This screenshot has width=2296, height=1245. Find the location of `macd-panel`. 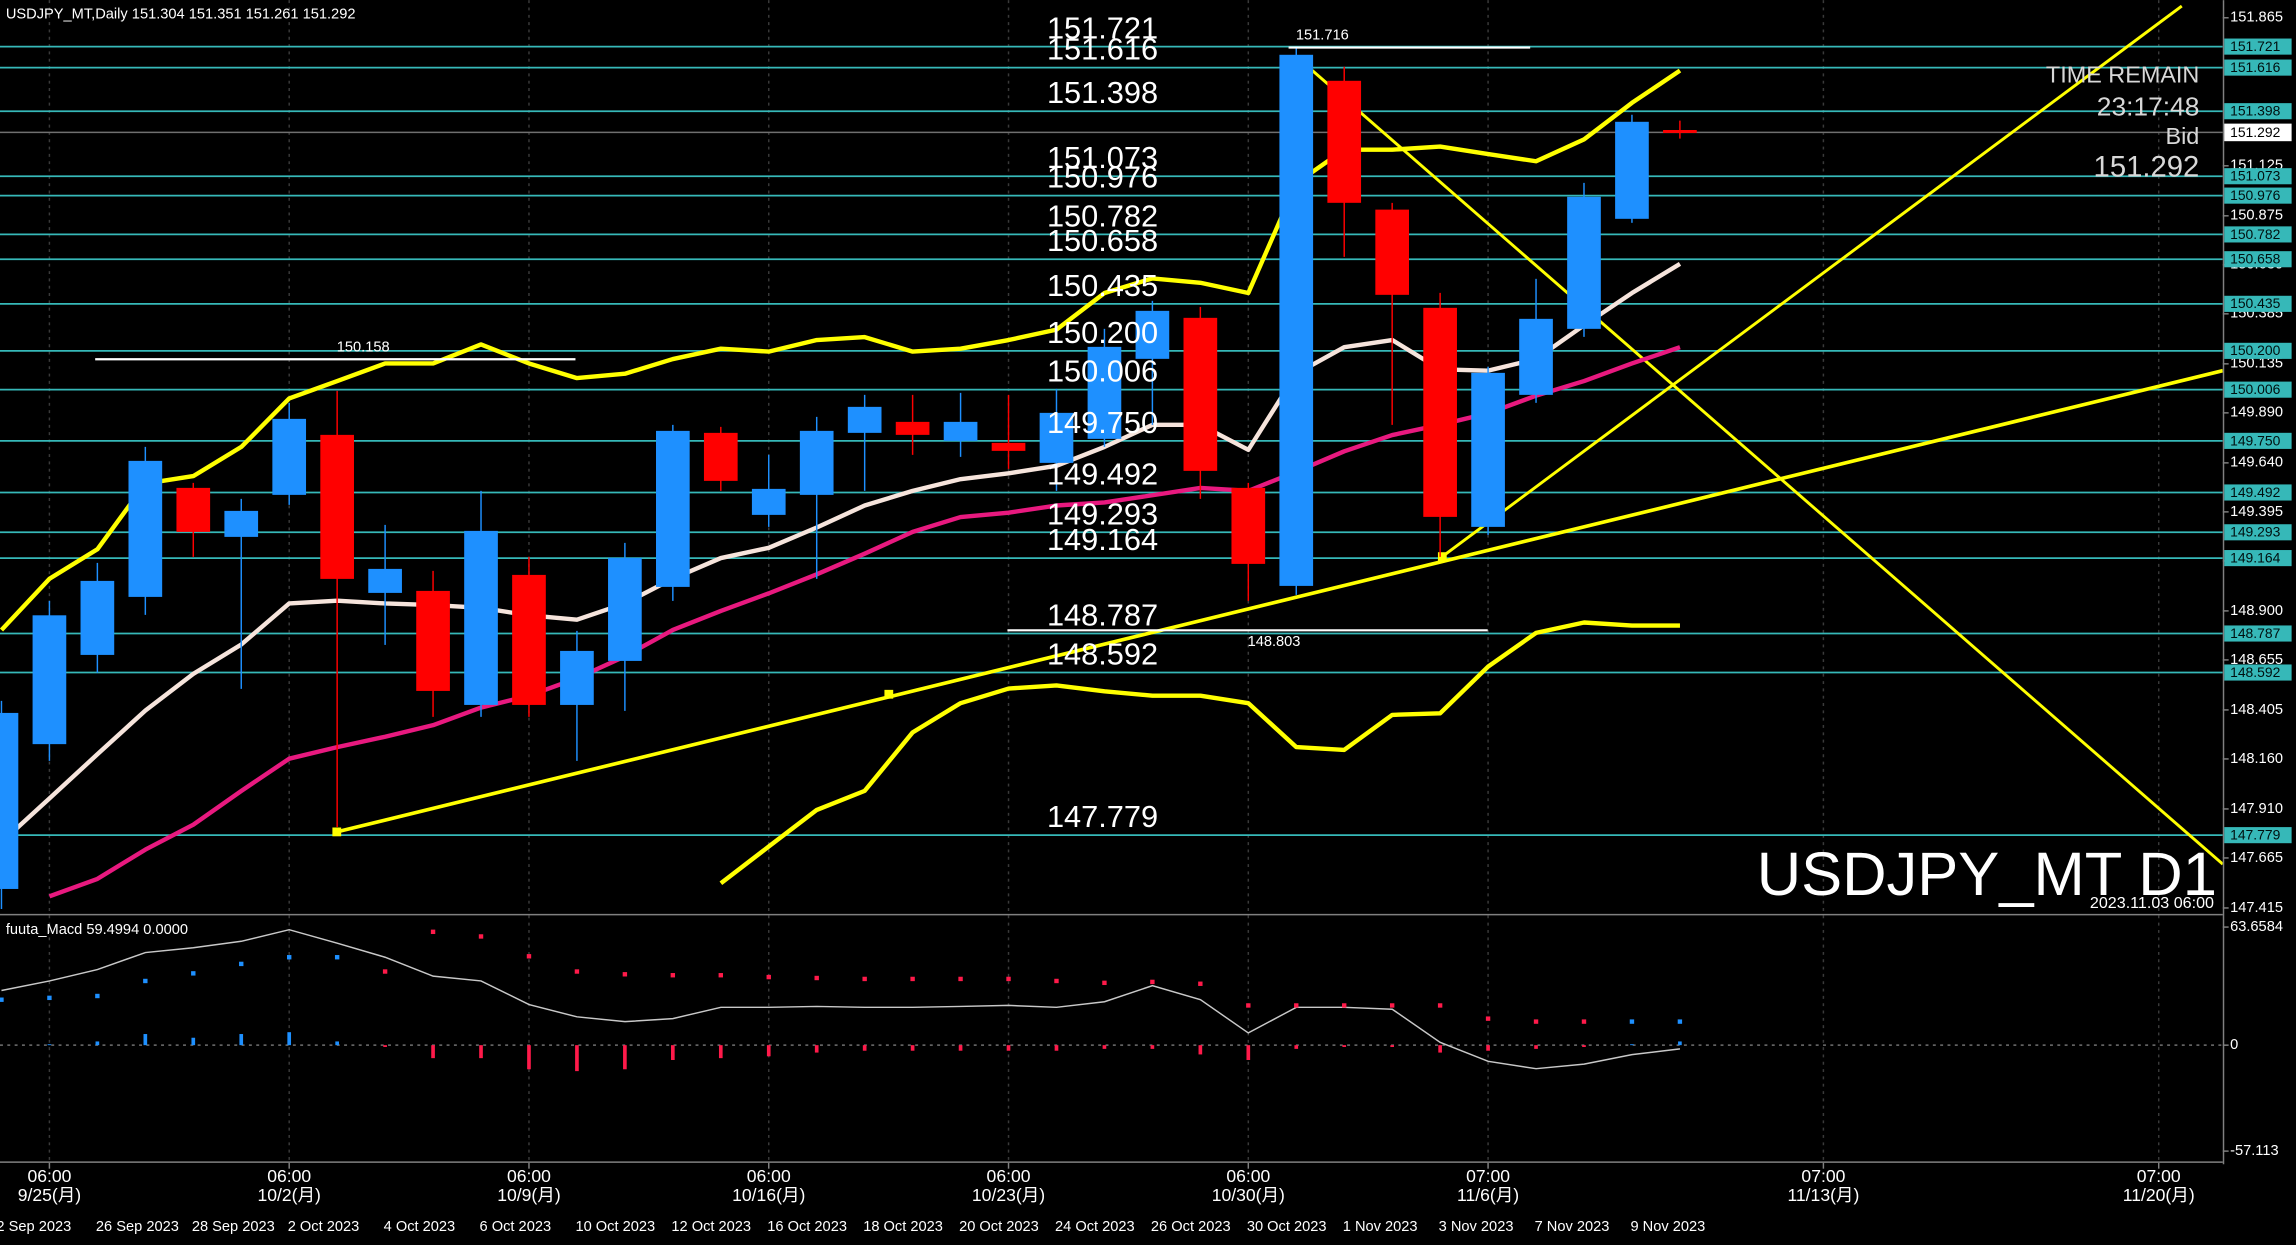

macd-panel is located at coordinates (1111, 1000).